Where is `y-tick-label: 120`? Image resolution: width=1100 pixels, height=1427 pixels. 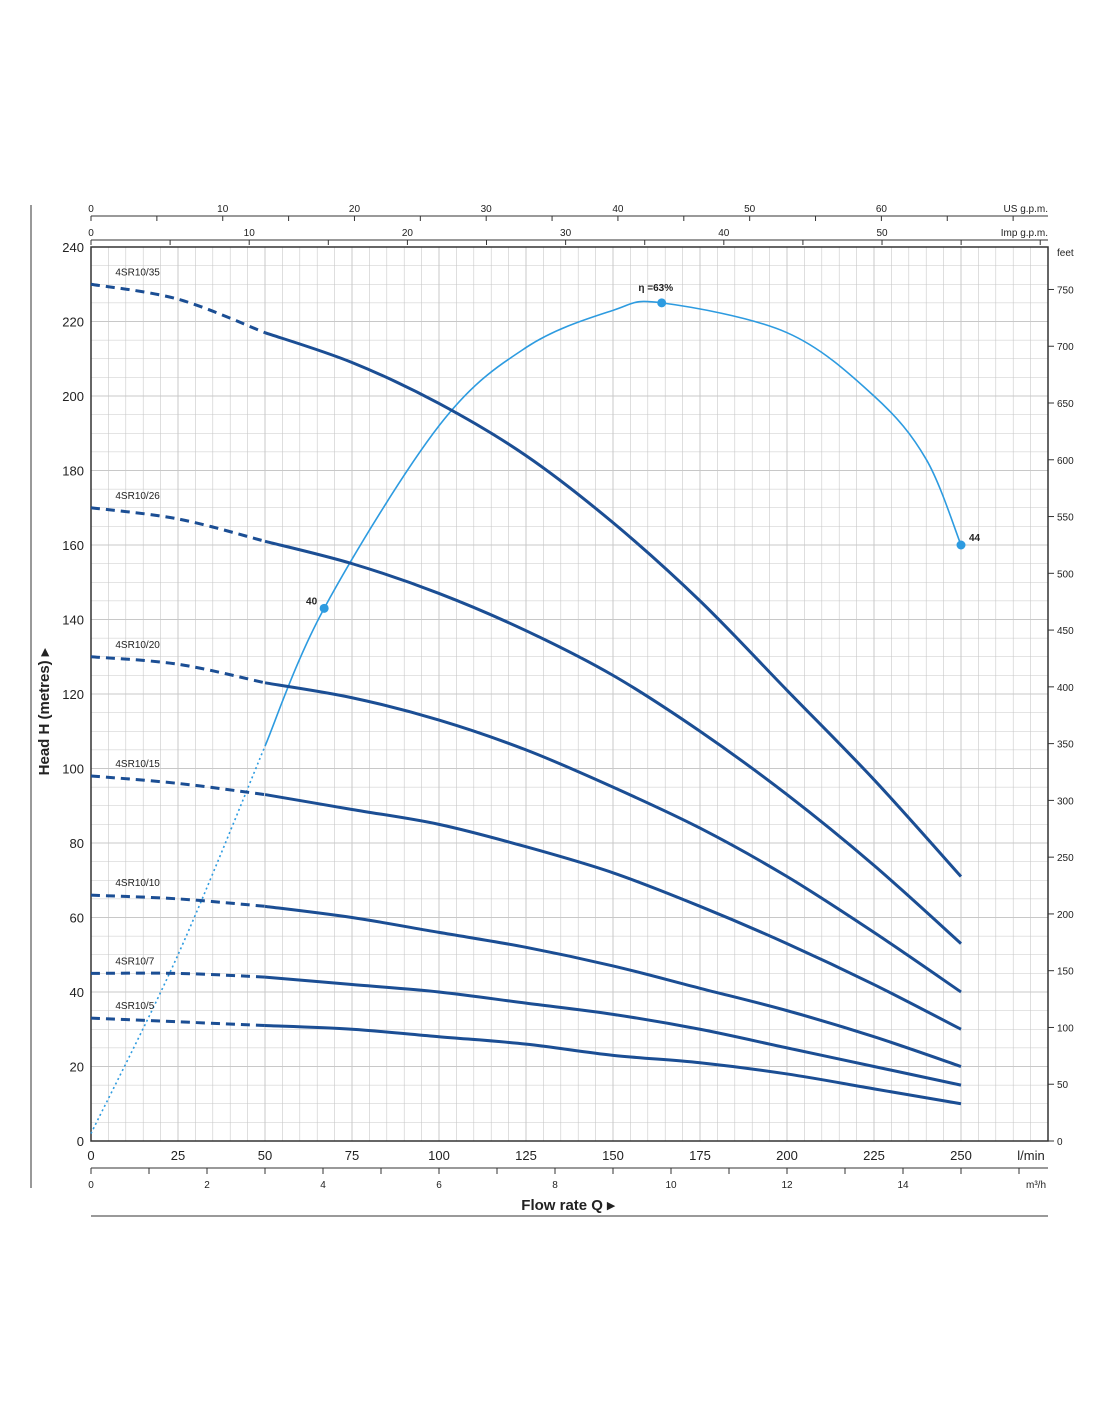 y-tick-label: 120 is located at coordinates (73, 694).